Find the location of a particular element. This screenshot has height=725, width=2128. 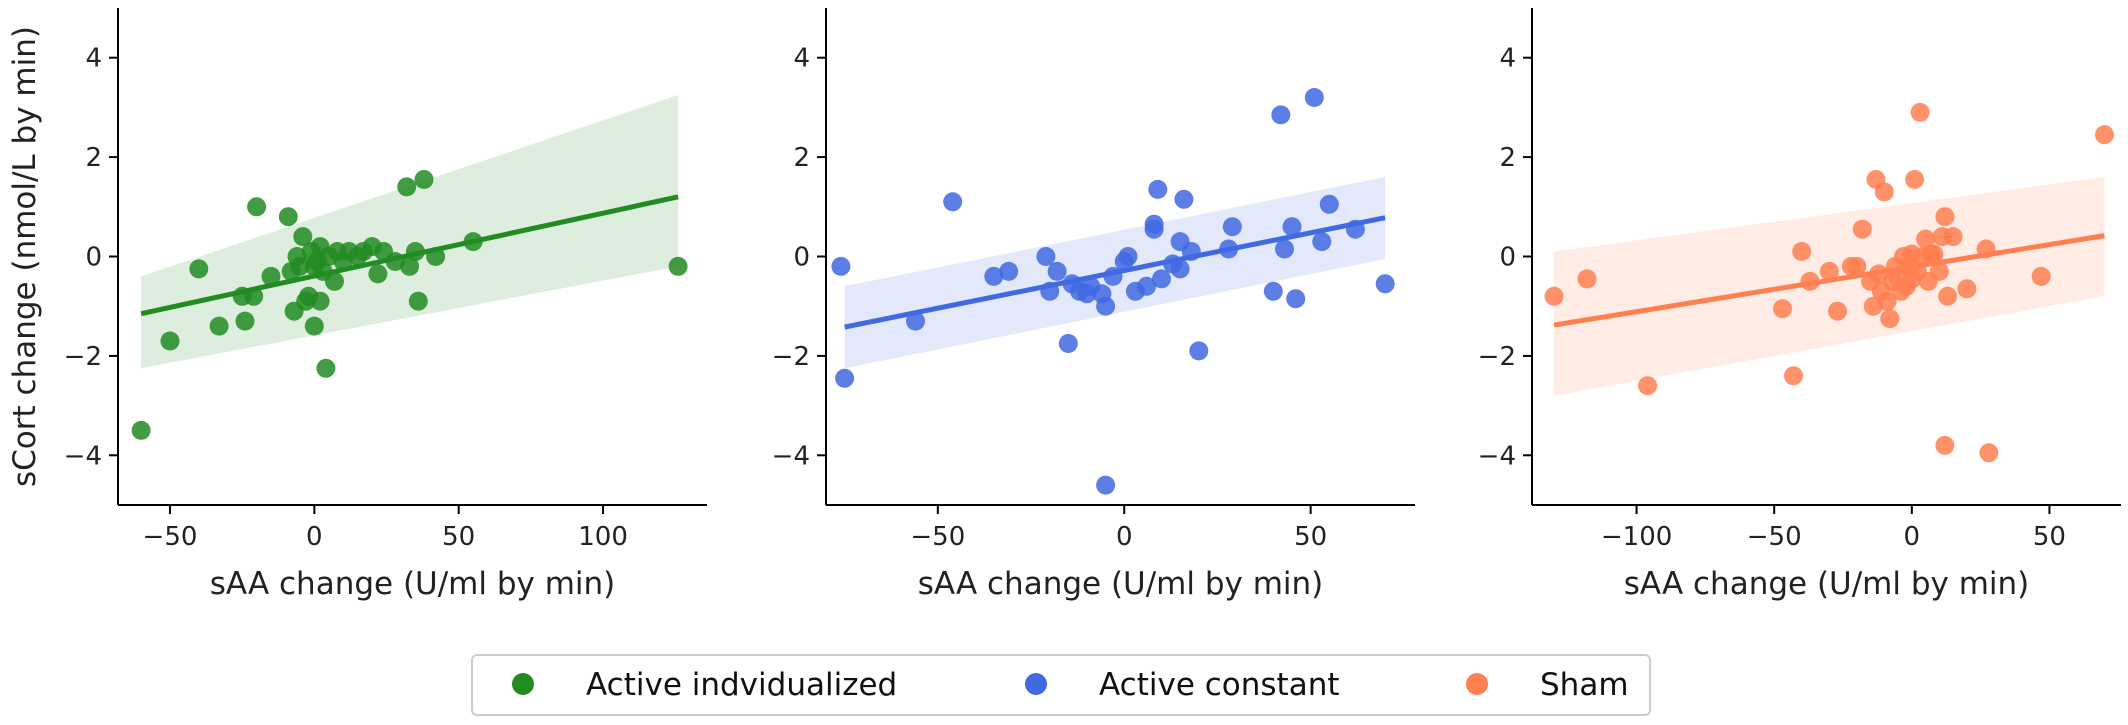

x-tick-label: 100 is located at coordinates (603, 537).